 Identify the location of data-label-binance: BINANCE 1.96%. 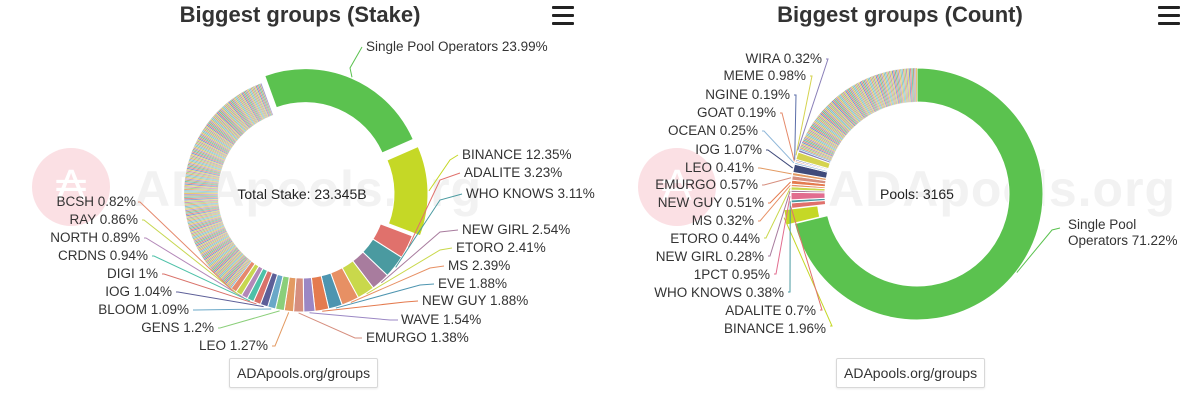
(775, 328).